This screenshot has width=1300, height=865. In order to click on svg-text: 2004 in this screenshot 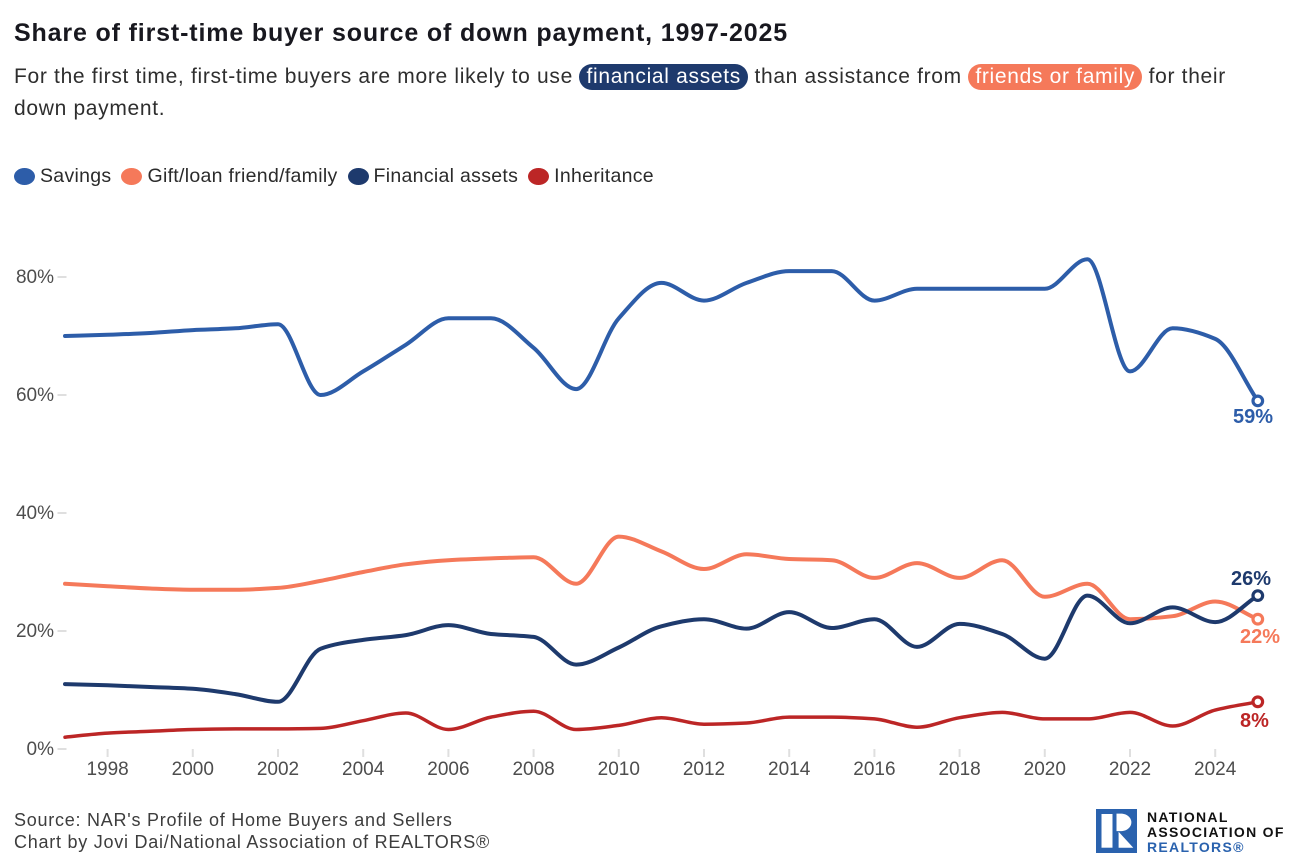, I will do `click(363, 769)`.